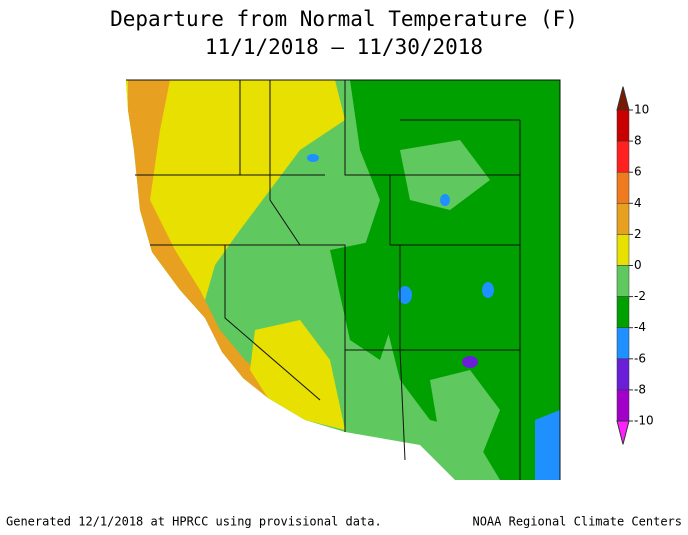 This screenshot has width=688, height=535. What do you see at coordinates (638, 234) in the screenshot?
I see `colorbar-tick-label: 2` at bounding box center [638, 234].